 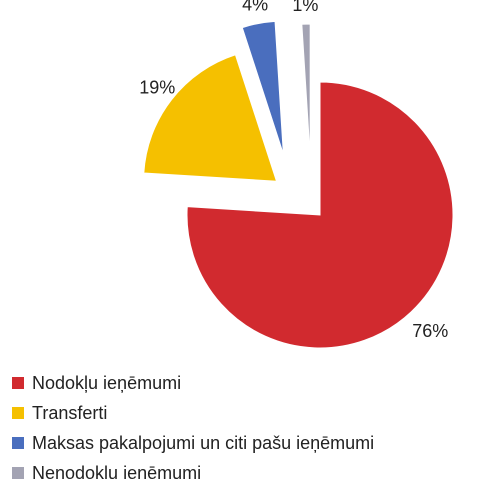 I want to click on data-label: 1%, so click(x=305, y=7).